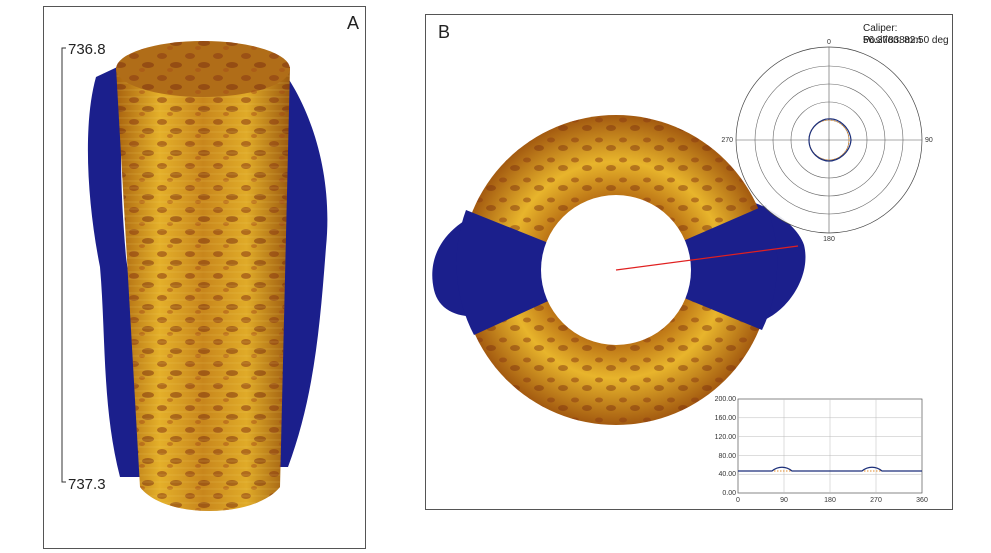  I want to click on y-tick-label: 200.00, so click(726, 399).